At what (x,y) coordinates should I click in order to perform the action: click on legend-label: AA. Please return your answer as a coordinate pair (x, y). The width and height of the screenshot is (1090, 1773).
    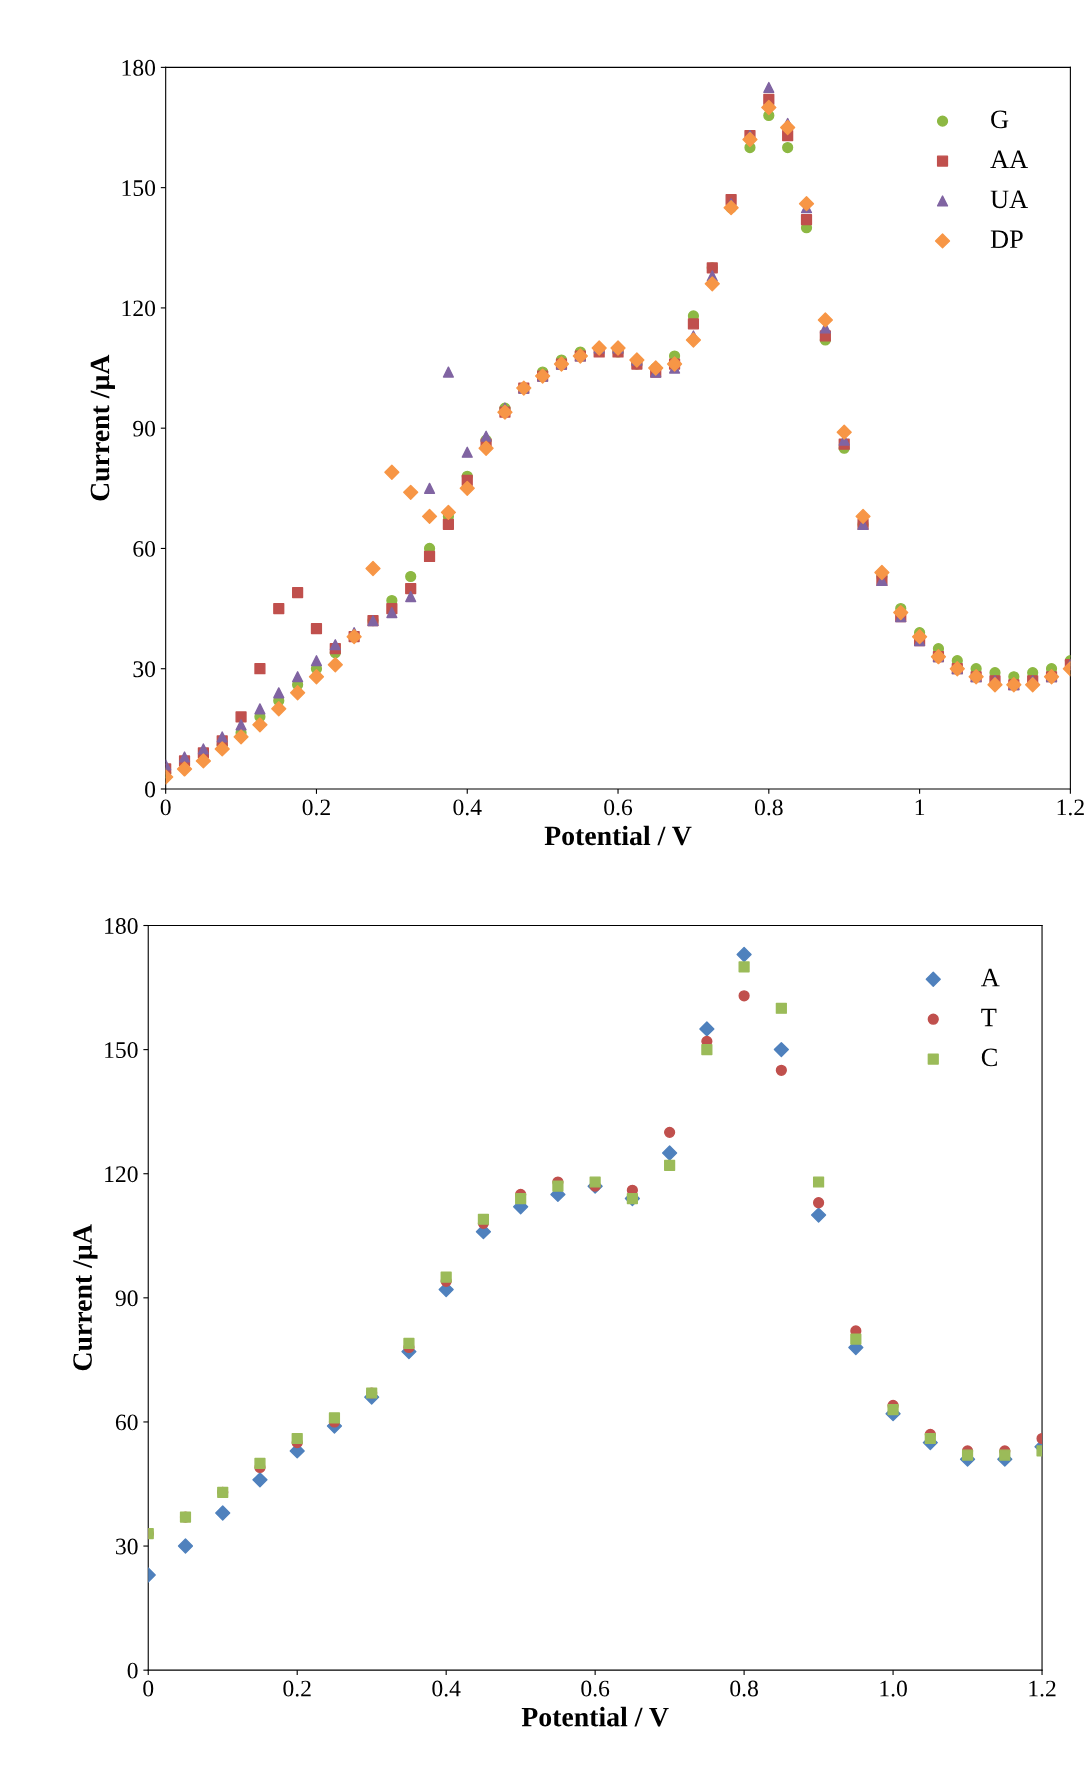
    Looking at the image, I should click on (1009, 159).